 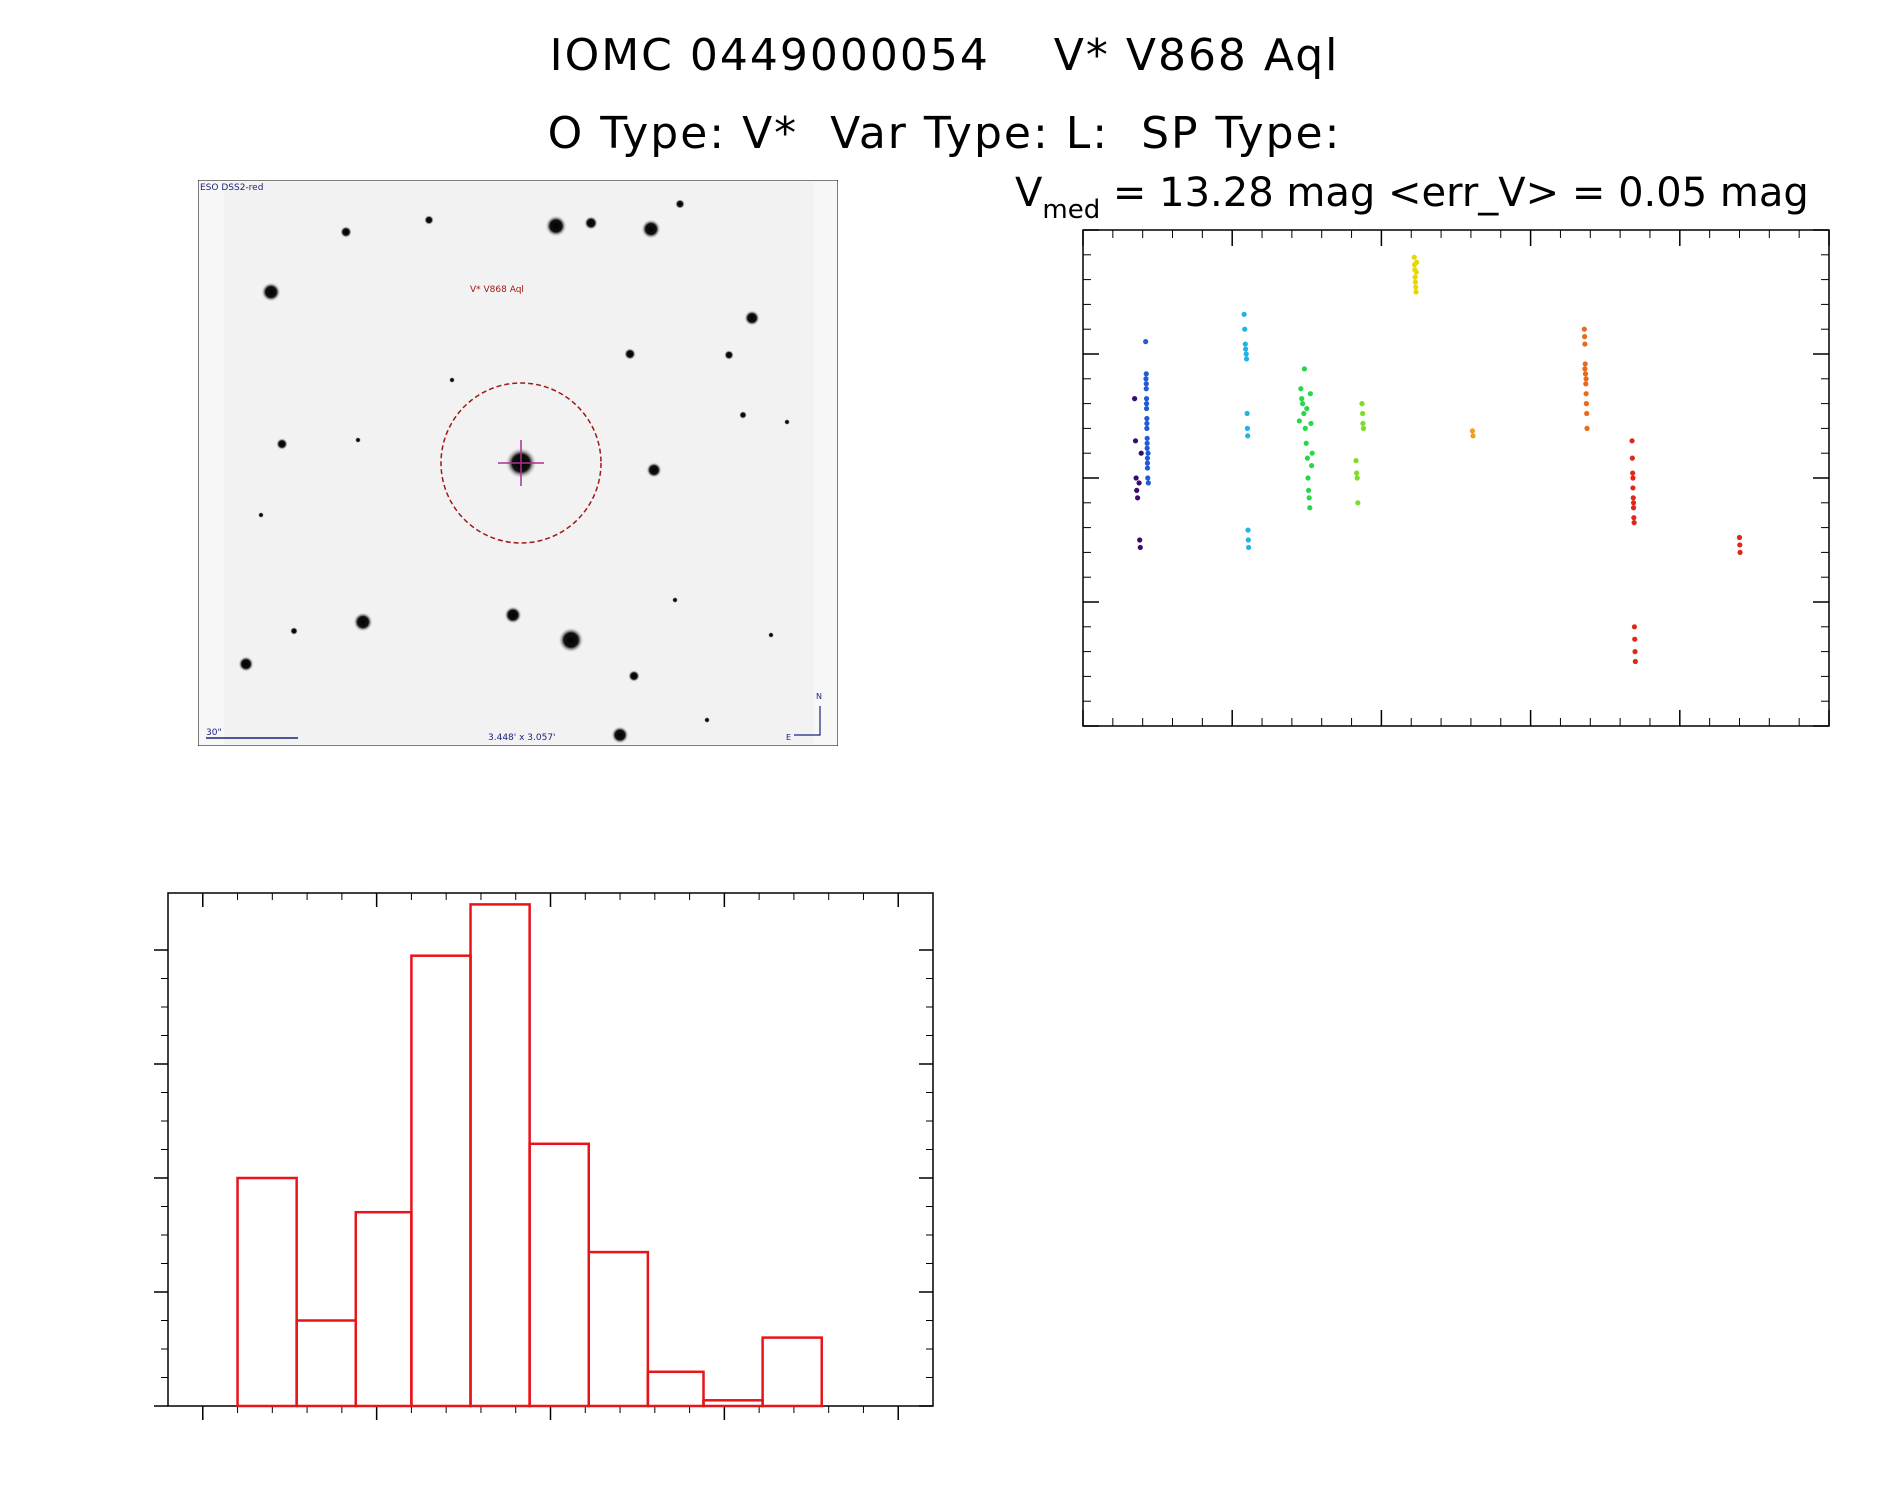 I want to click on lc-title: Vmed = 13.28 mag <err_V> = 0.05 mag, so click(x=1412, y=197).